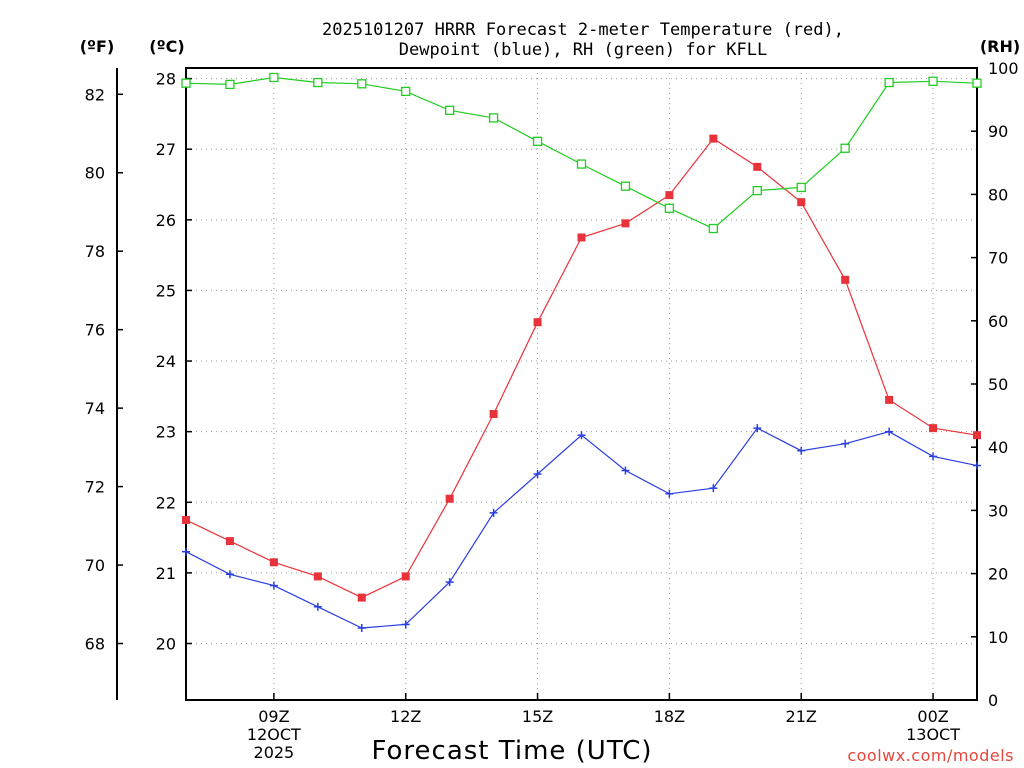  Describe the element at coordinates (998, 258) in the screenshot. I see `rh-tick-label: 70` at that location.